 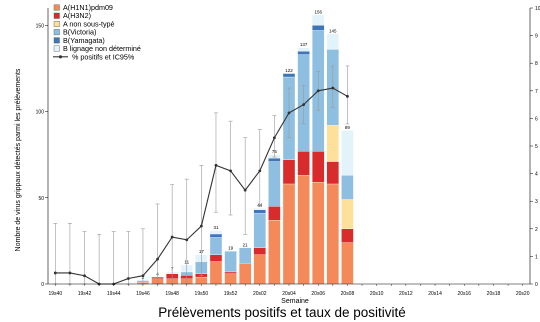 What do you see at coordinates (260, 294) in the screenshot?
I see `x-tick-label: 20s02` at bounding box center [260, 294].